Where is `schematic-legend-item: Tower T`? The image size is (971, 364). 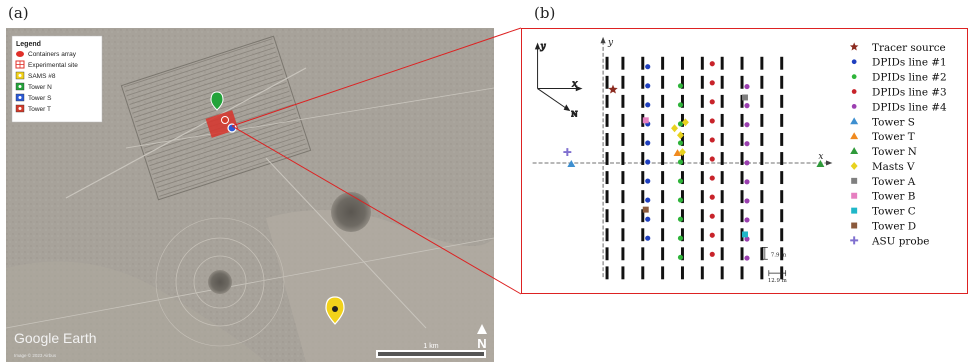 schematic-legend-item: Tower T is located at coordinates (882, 137).